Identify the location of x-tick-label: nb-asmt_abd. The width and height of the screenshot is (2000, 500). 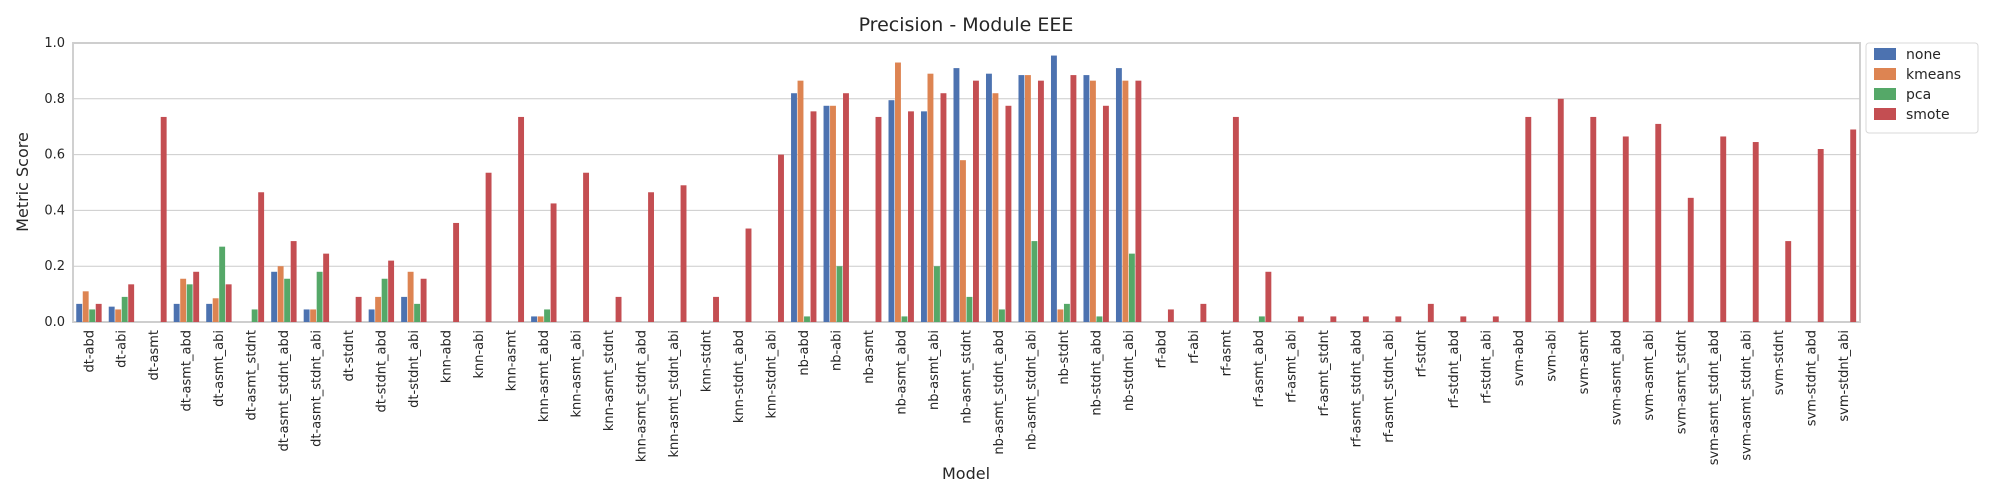
(902, 372).